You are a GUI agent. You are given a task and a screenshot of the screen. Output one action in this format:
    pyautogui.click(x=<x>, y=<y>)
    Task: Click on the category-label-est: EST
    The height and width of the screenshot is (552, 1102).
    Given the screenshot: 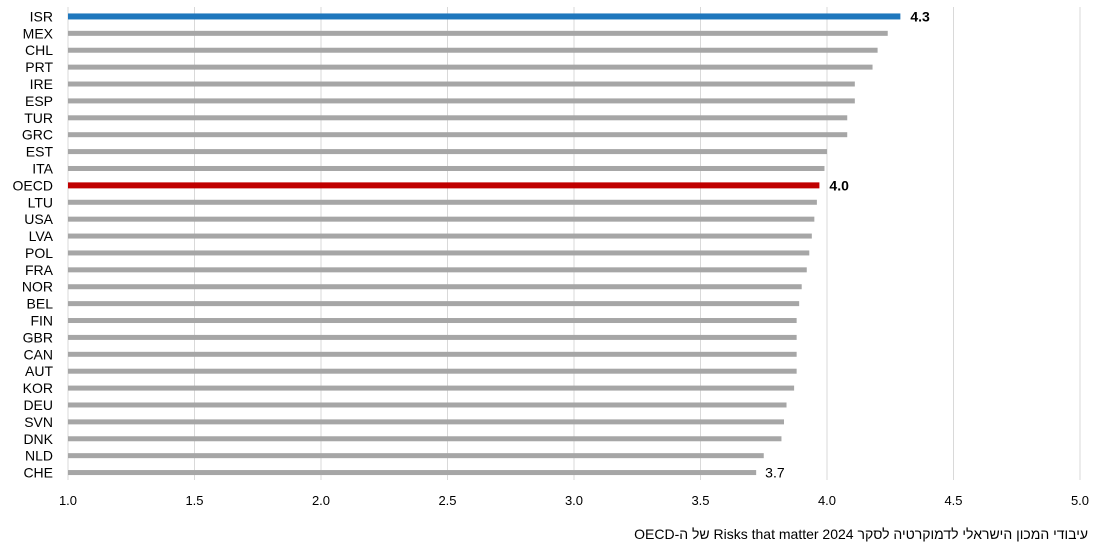 What is the action you would take?
    pyautogui.click(x=40, y=152)
    